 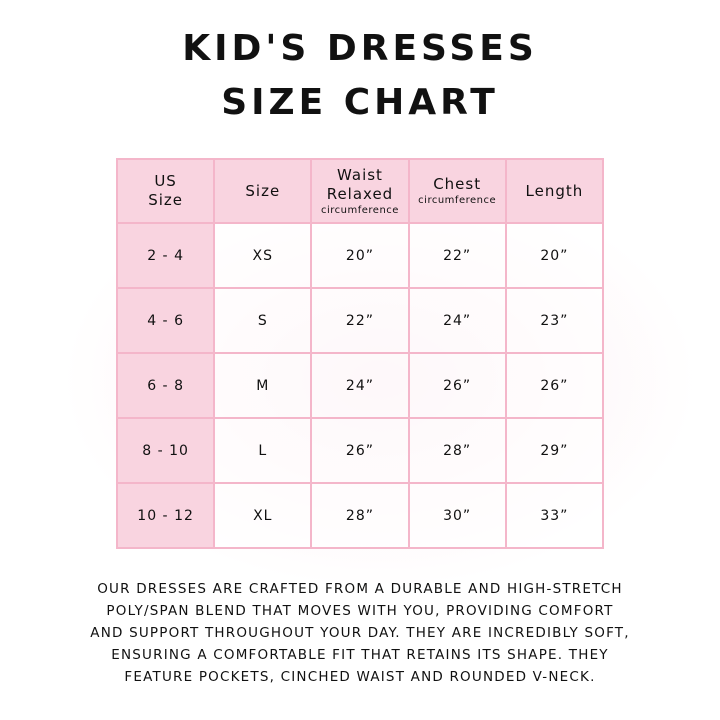 I want to click on column-header: Waist Relaxed circumference, so click(x=360, y=191).